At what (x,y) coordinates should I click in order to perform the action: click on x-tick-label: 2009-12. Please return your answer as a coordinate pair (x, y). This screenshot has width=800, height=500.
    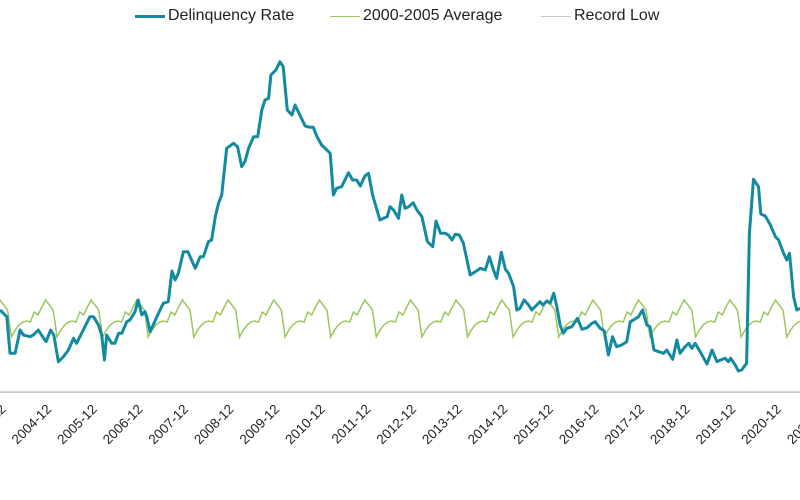
    Looking at the image, I should click on (260, 425).